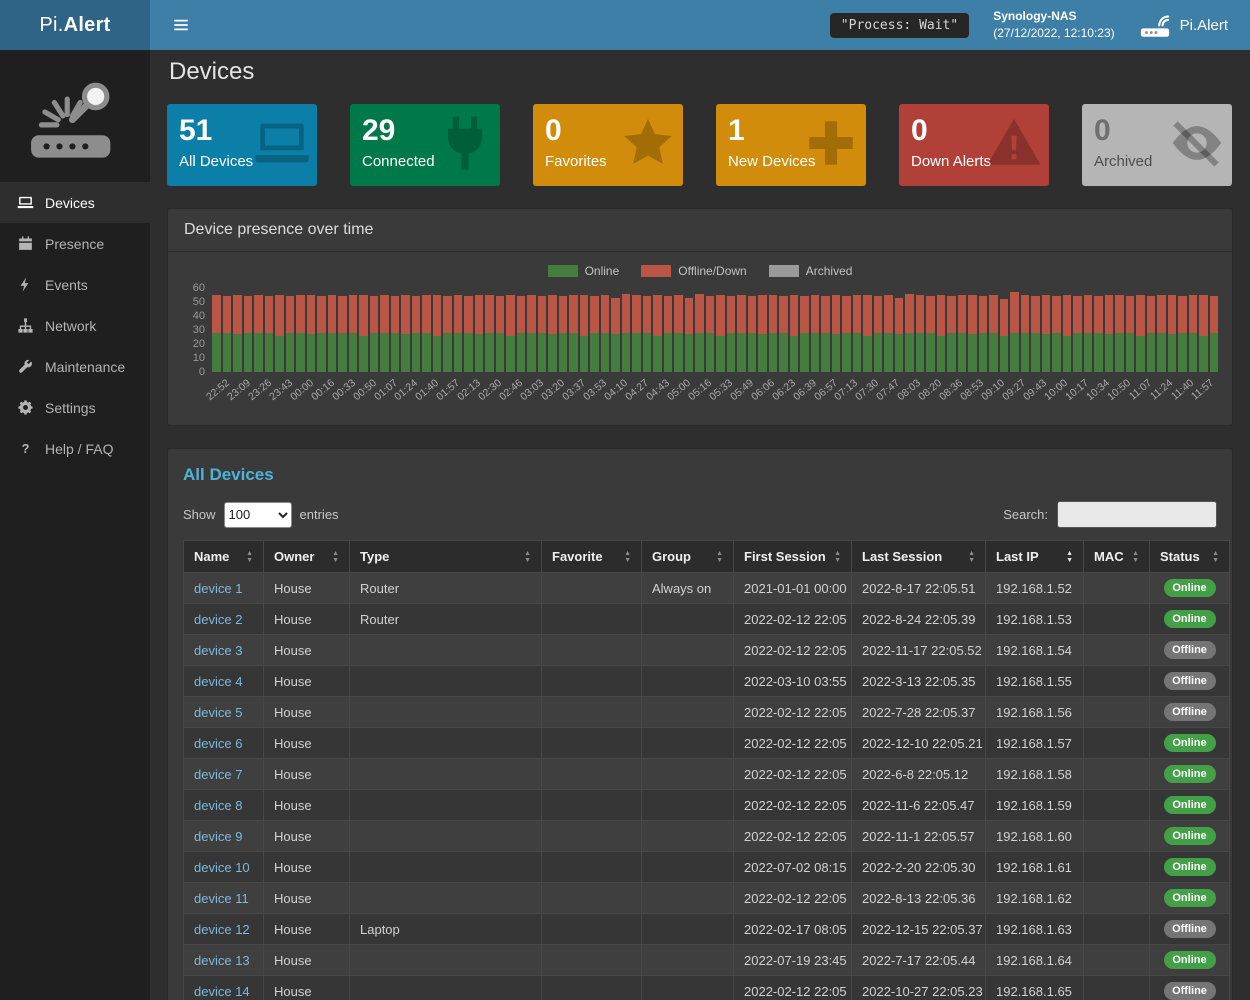 The image size is (1250, 1000). What do you see at coordinates (1034, 556) in the screenshot?
I see `column-header-last-ip: Last IP ▲ ▼` at bounding box center [1034, 556].